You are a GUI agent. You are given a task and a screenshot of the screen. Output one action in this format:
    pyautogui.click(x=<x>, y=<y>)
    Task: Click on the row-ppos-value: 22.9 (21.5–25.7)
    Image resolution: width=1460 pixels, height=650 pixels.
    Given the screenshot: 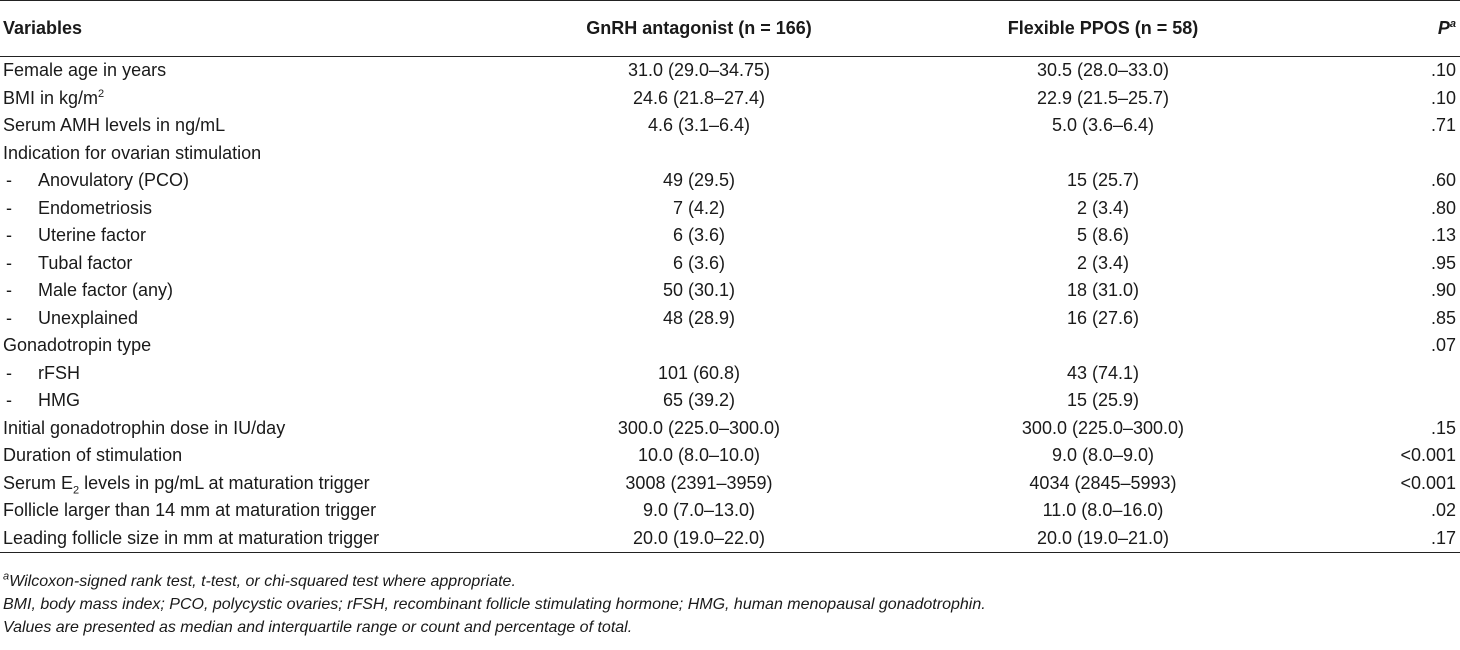 What is the action you would take?
    pyautogui.click(x=1103, y=97)
    